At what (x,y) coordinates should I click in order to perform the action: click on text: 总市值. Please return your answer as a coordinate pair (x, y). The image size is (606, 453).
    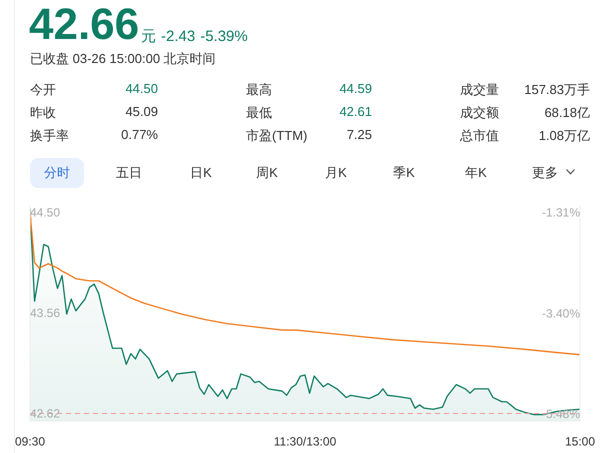
    Looking at the image, I should click on (479, 136).